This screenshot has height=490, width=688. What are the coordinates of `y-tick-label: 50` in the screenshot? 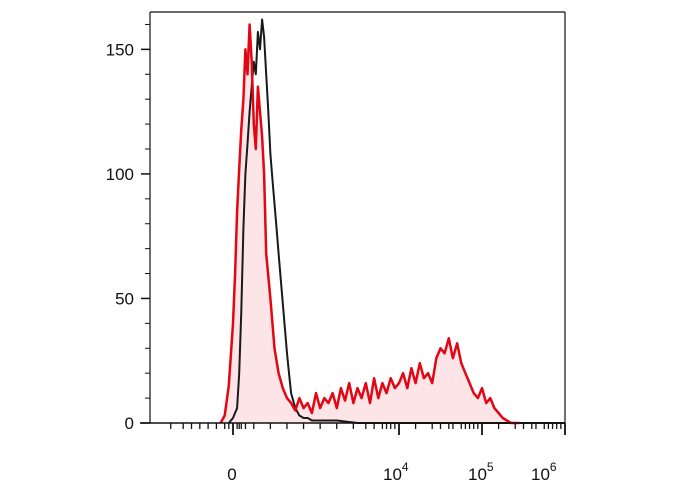 It's located at (124, 298).